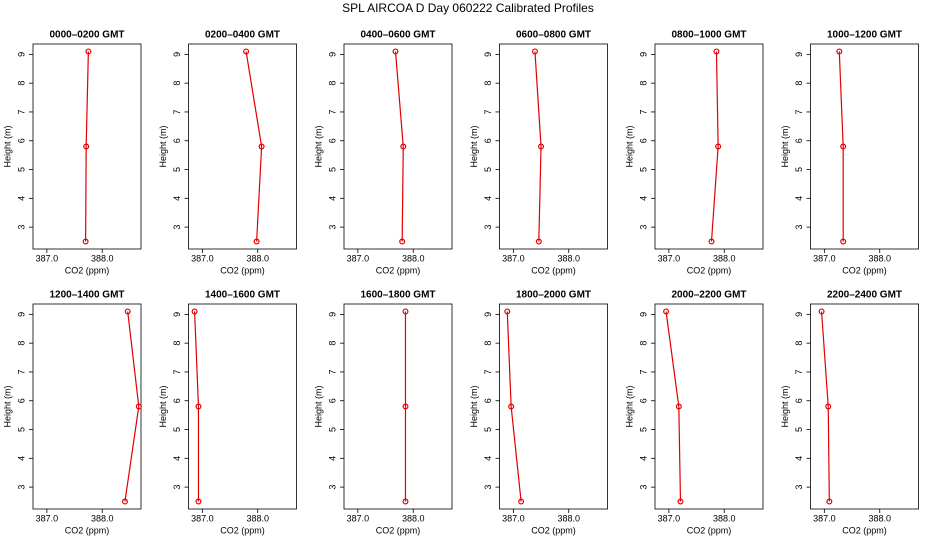 The width and height of the screenshot is (936, 540). Describe the element at coordinates (242, 295) in the screenshot. I see `panel-title: 1400–1600 GMT` at that location.